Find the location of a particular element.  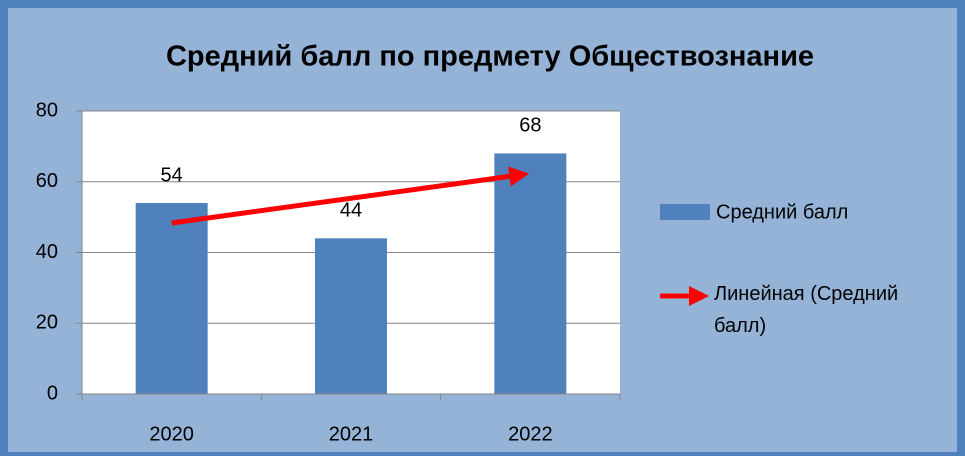

trendline is located at coordinates (350, 196).